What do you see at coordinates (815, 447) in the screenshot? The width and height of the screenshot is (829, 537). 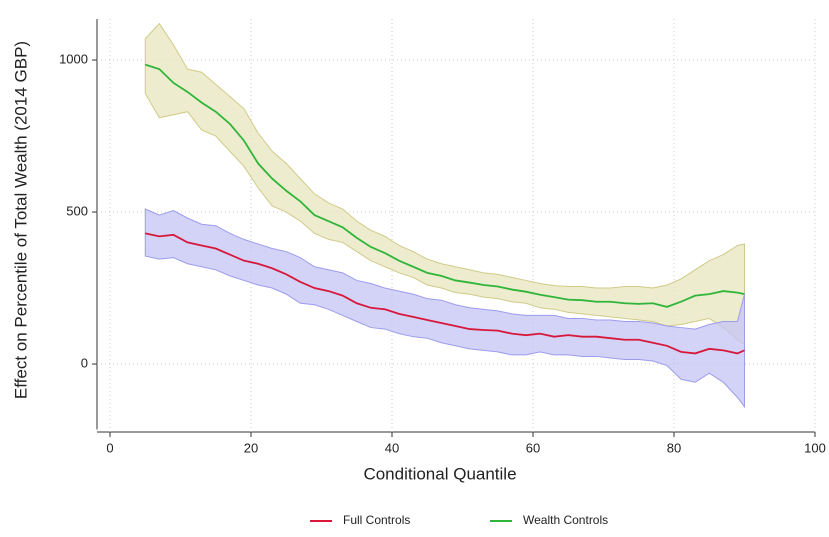 I see `x-tick-label: 100` at bounding box center [815, 447].